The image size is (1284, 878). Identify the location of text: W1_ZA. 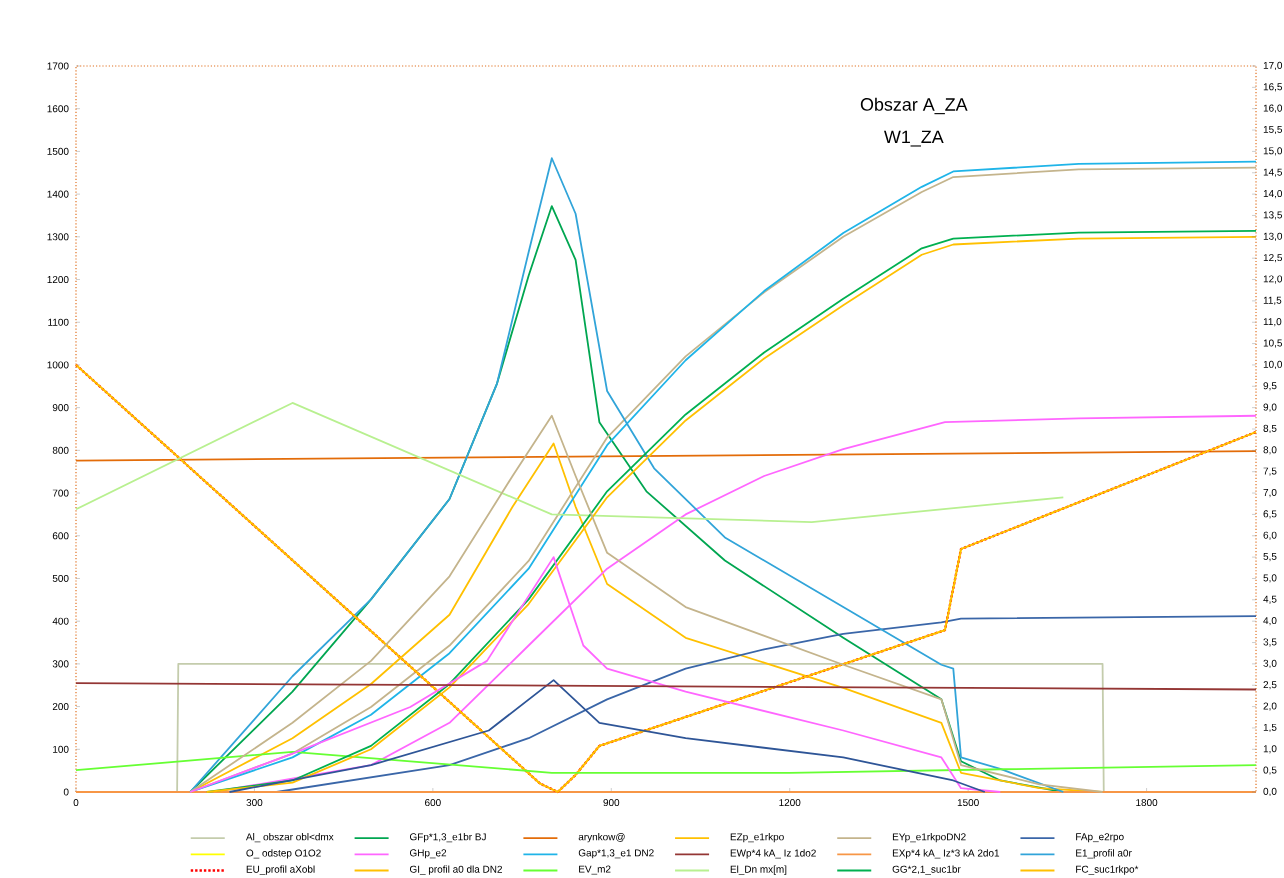
(914, 138).